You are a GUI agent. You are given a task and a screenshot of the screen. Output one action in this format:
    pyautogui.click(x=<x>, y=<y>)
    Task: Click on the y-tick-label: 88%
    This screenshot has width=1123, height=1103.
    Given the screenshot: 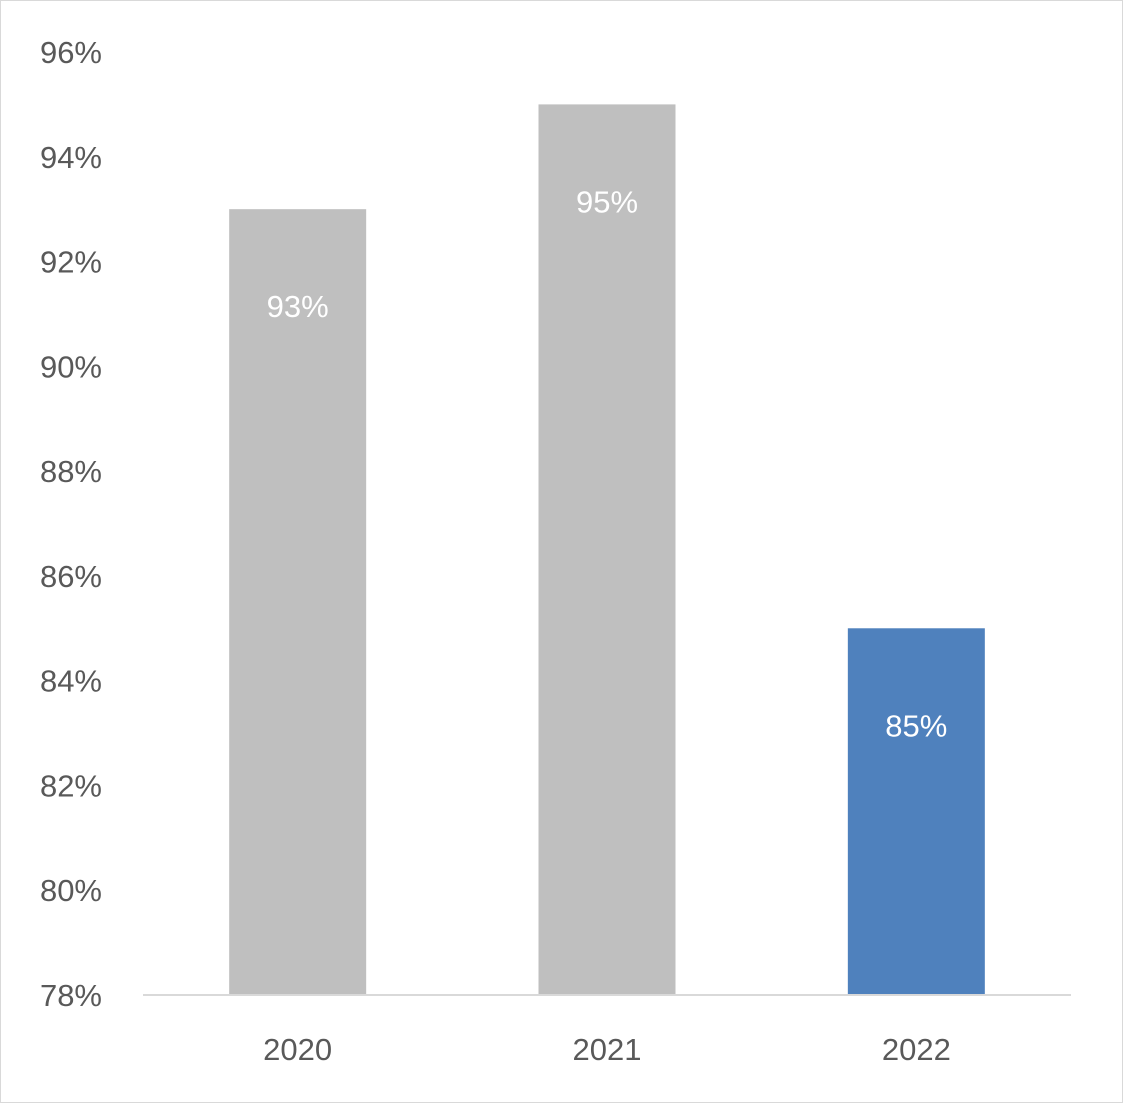 What is the action you would take?
    pyautogui.click(x=71, y=471)
    